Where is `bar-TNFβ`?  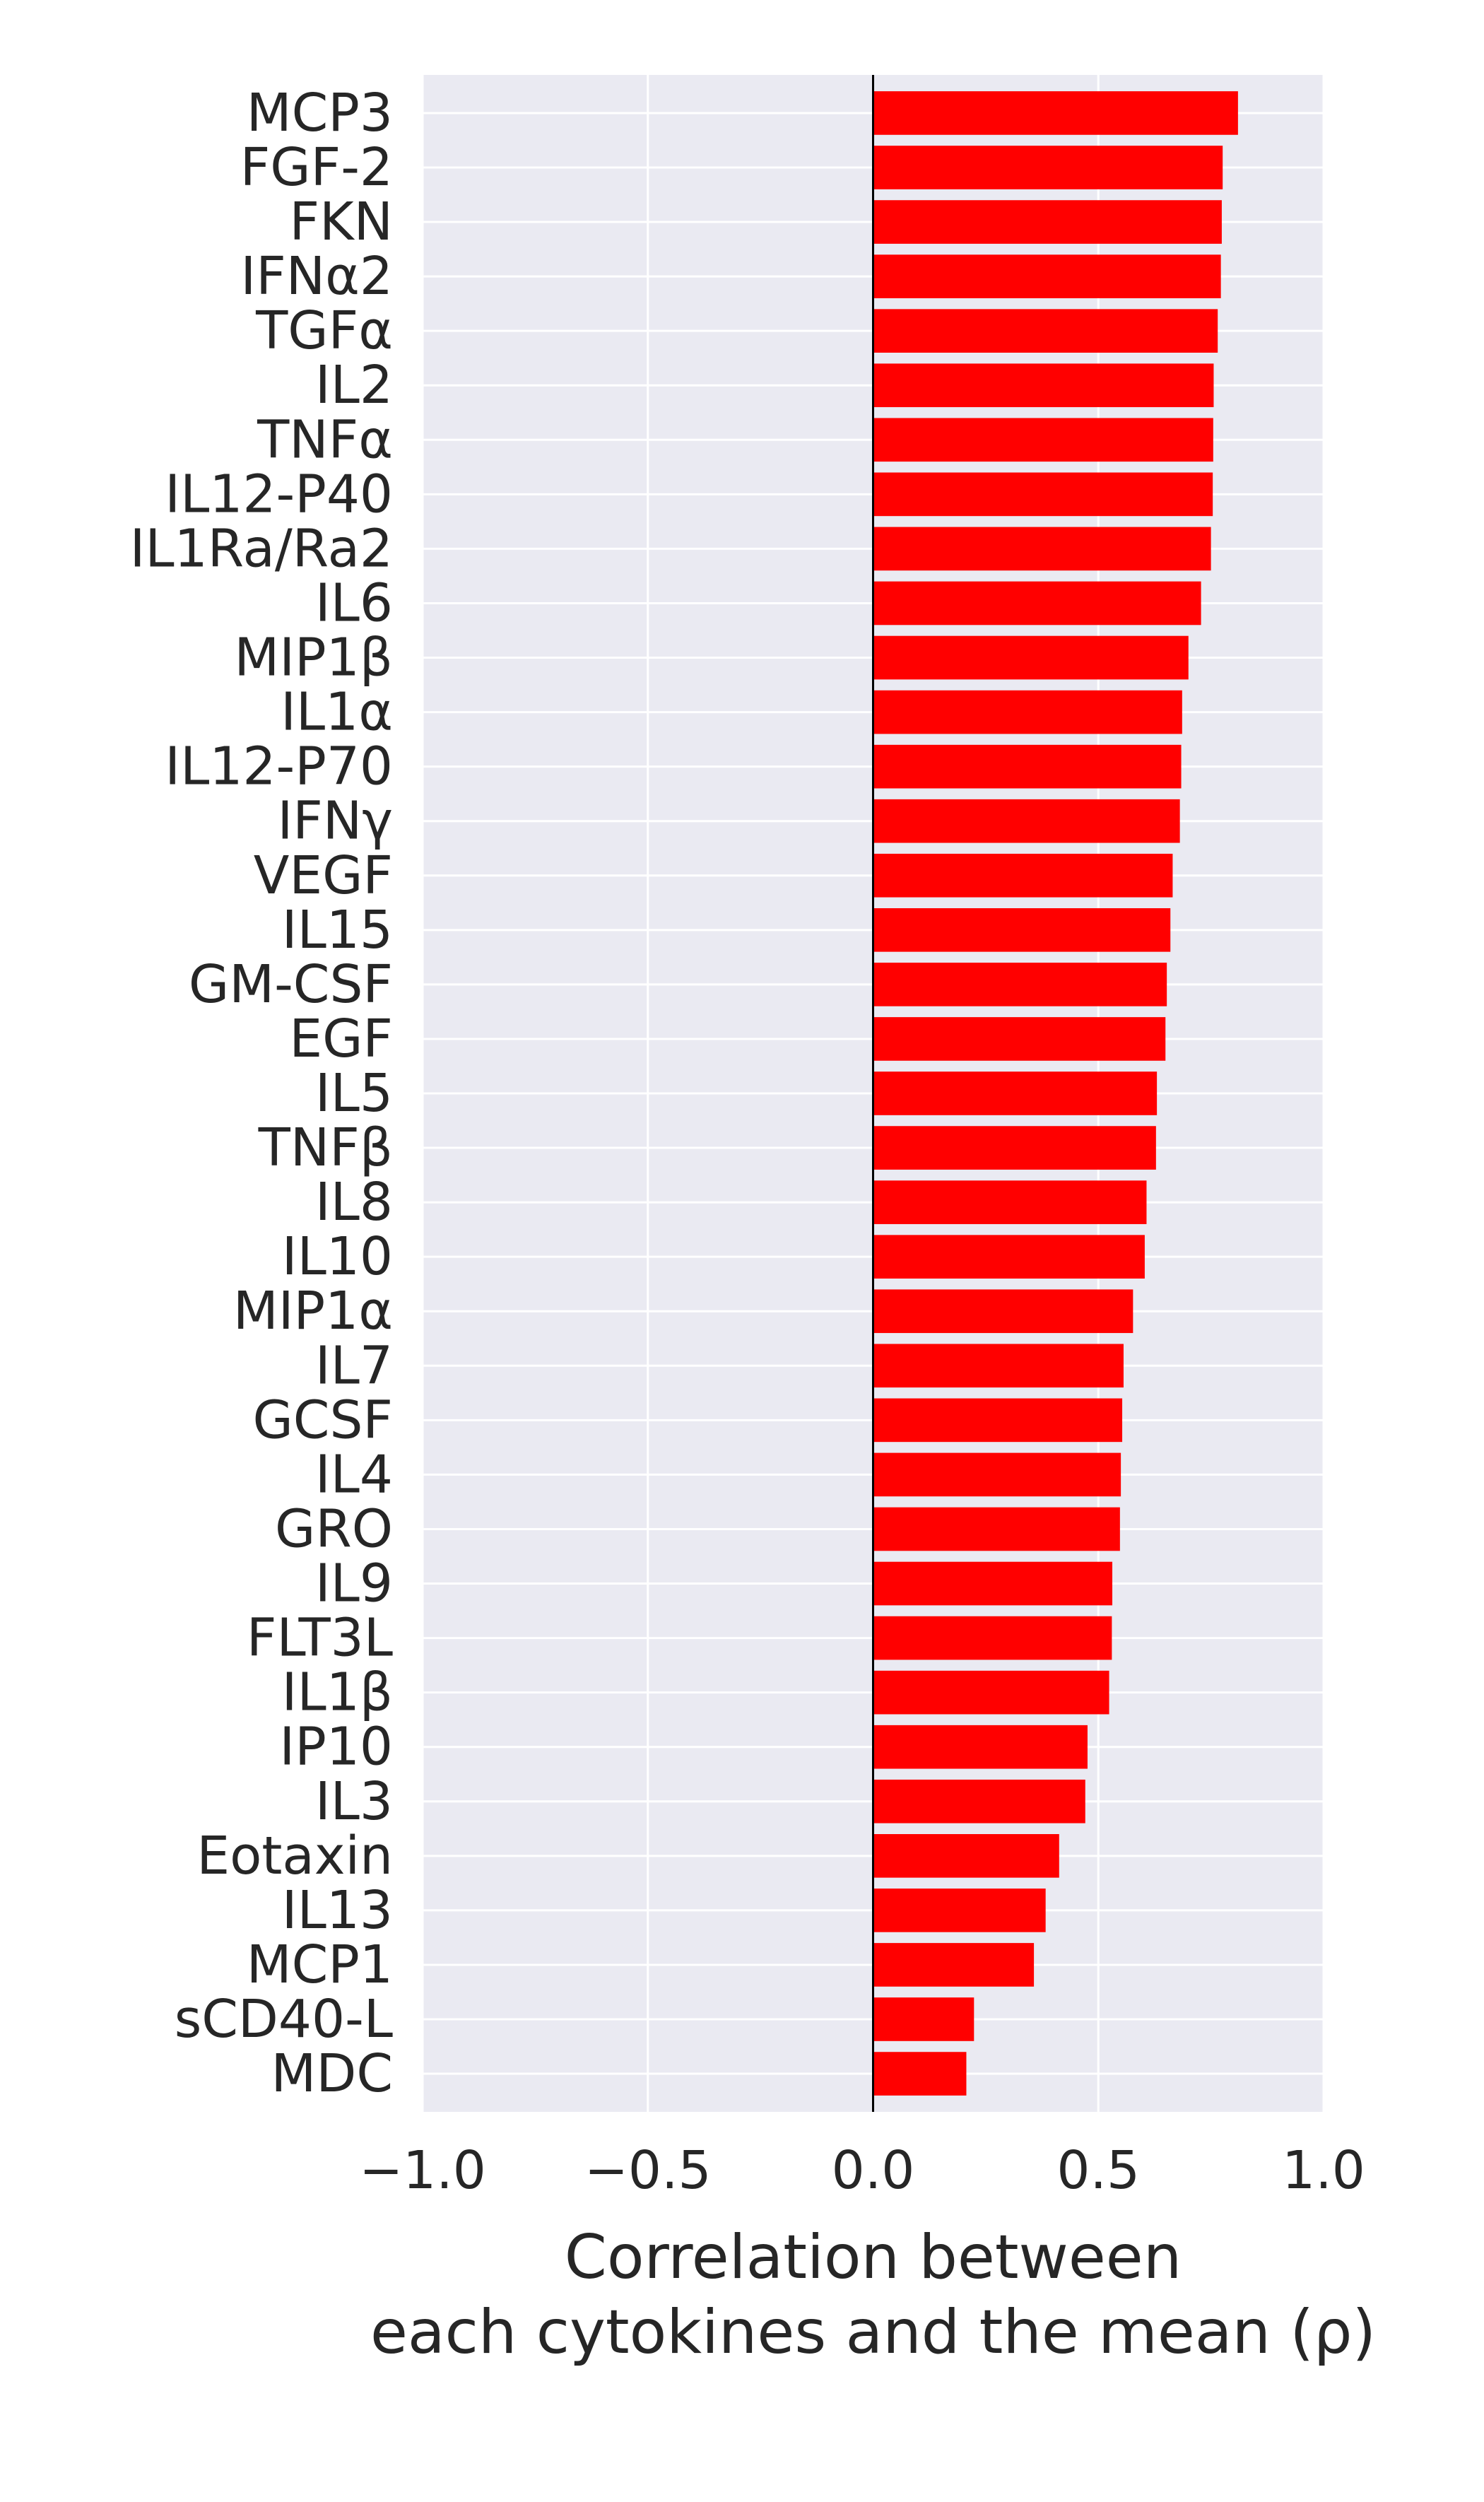
bar-TNFβ is located at coordinates (1014, 1148).